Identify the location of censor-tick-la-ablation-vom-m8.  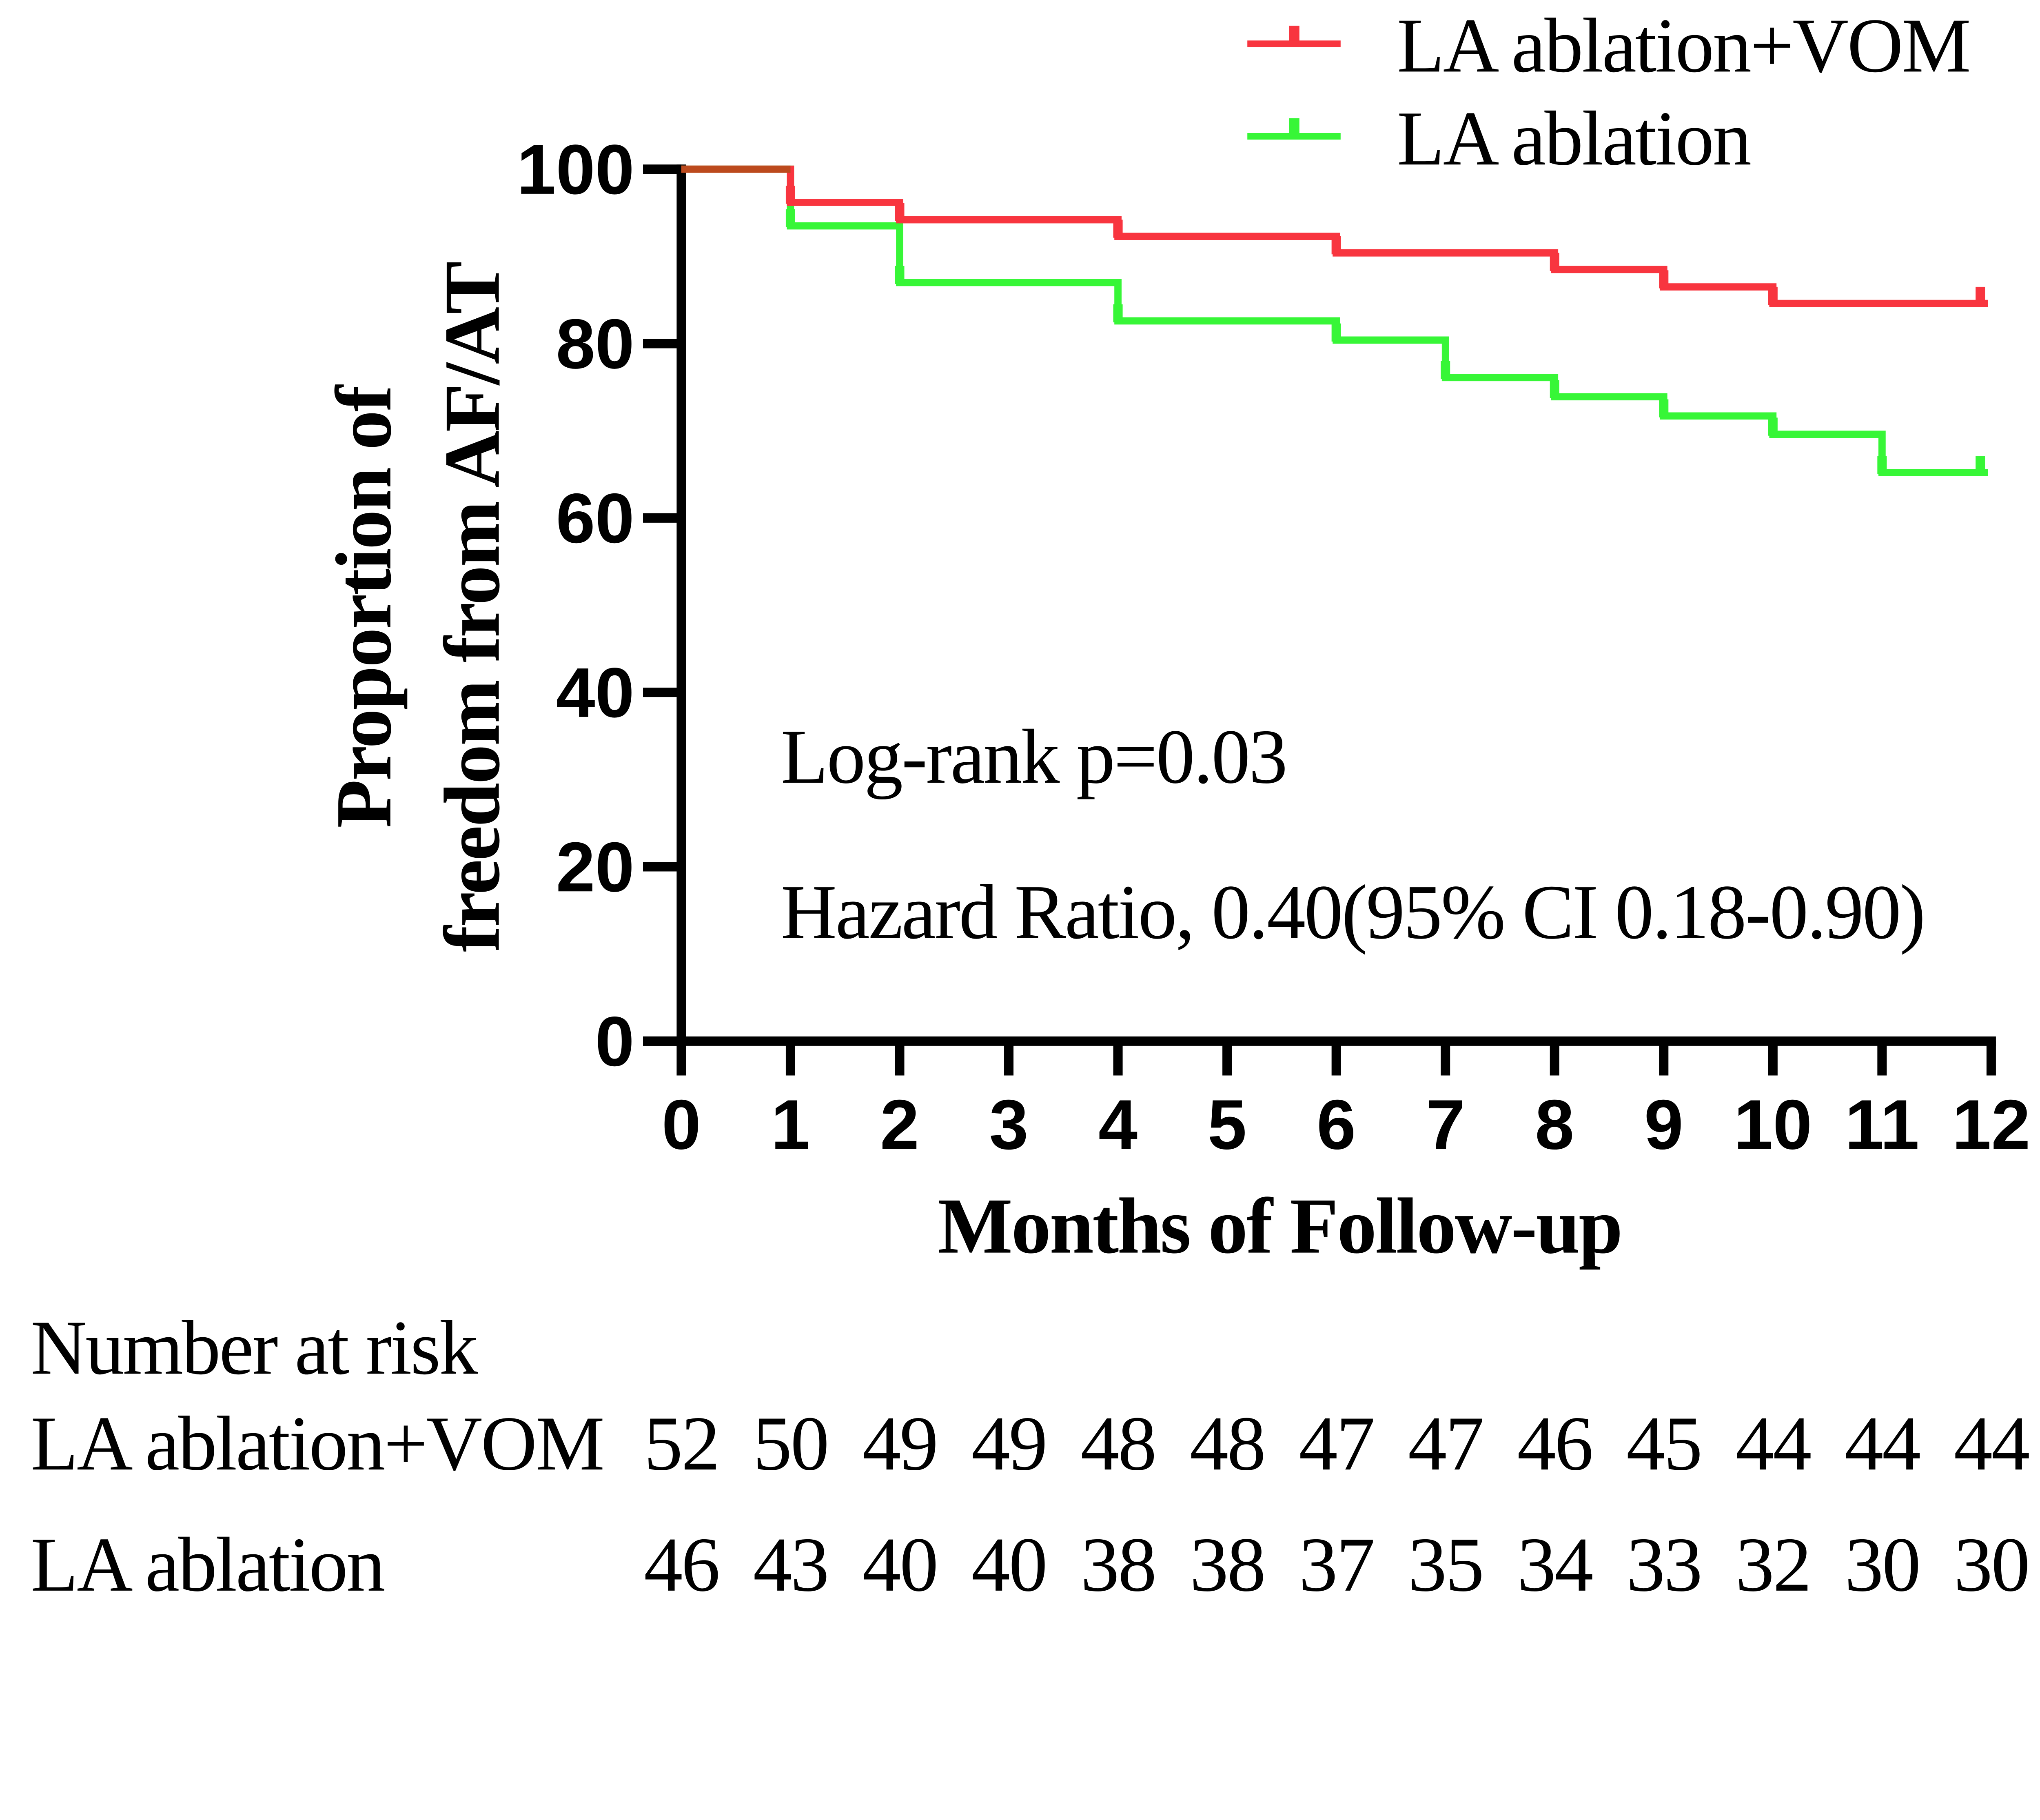
(1554, 262).